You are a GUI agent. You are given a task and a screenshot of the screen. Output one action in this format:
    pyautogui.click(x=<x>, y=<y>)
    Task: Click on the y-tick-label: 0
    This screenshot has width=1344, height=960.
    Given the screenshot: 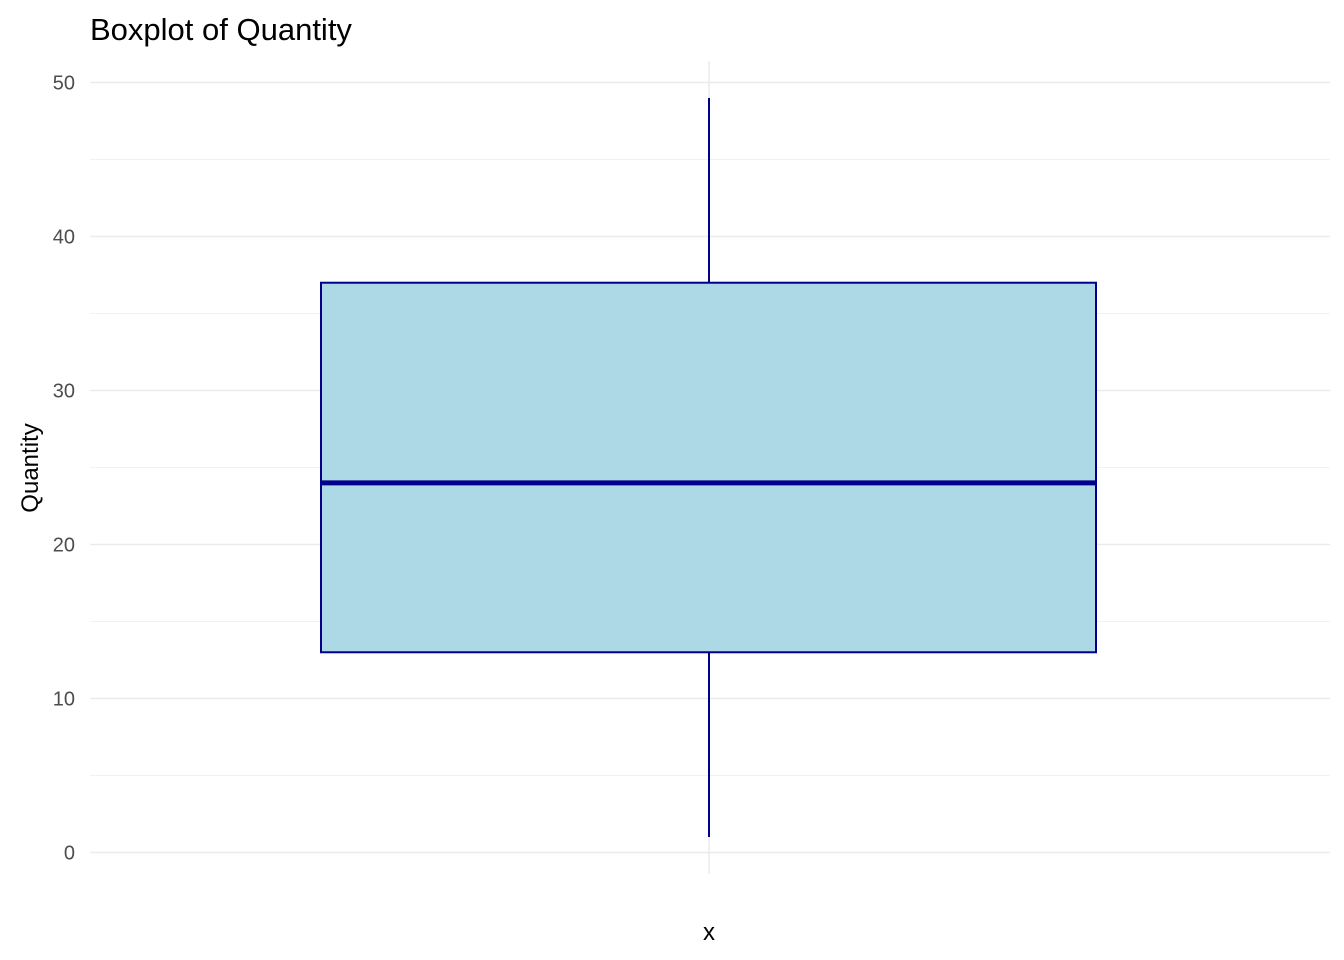 What is the action you would take?
    pyautogui.click(x=69, y=853)
    